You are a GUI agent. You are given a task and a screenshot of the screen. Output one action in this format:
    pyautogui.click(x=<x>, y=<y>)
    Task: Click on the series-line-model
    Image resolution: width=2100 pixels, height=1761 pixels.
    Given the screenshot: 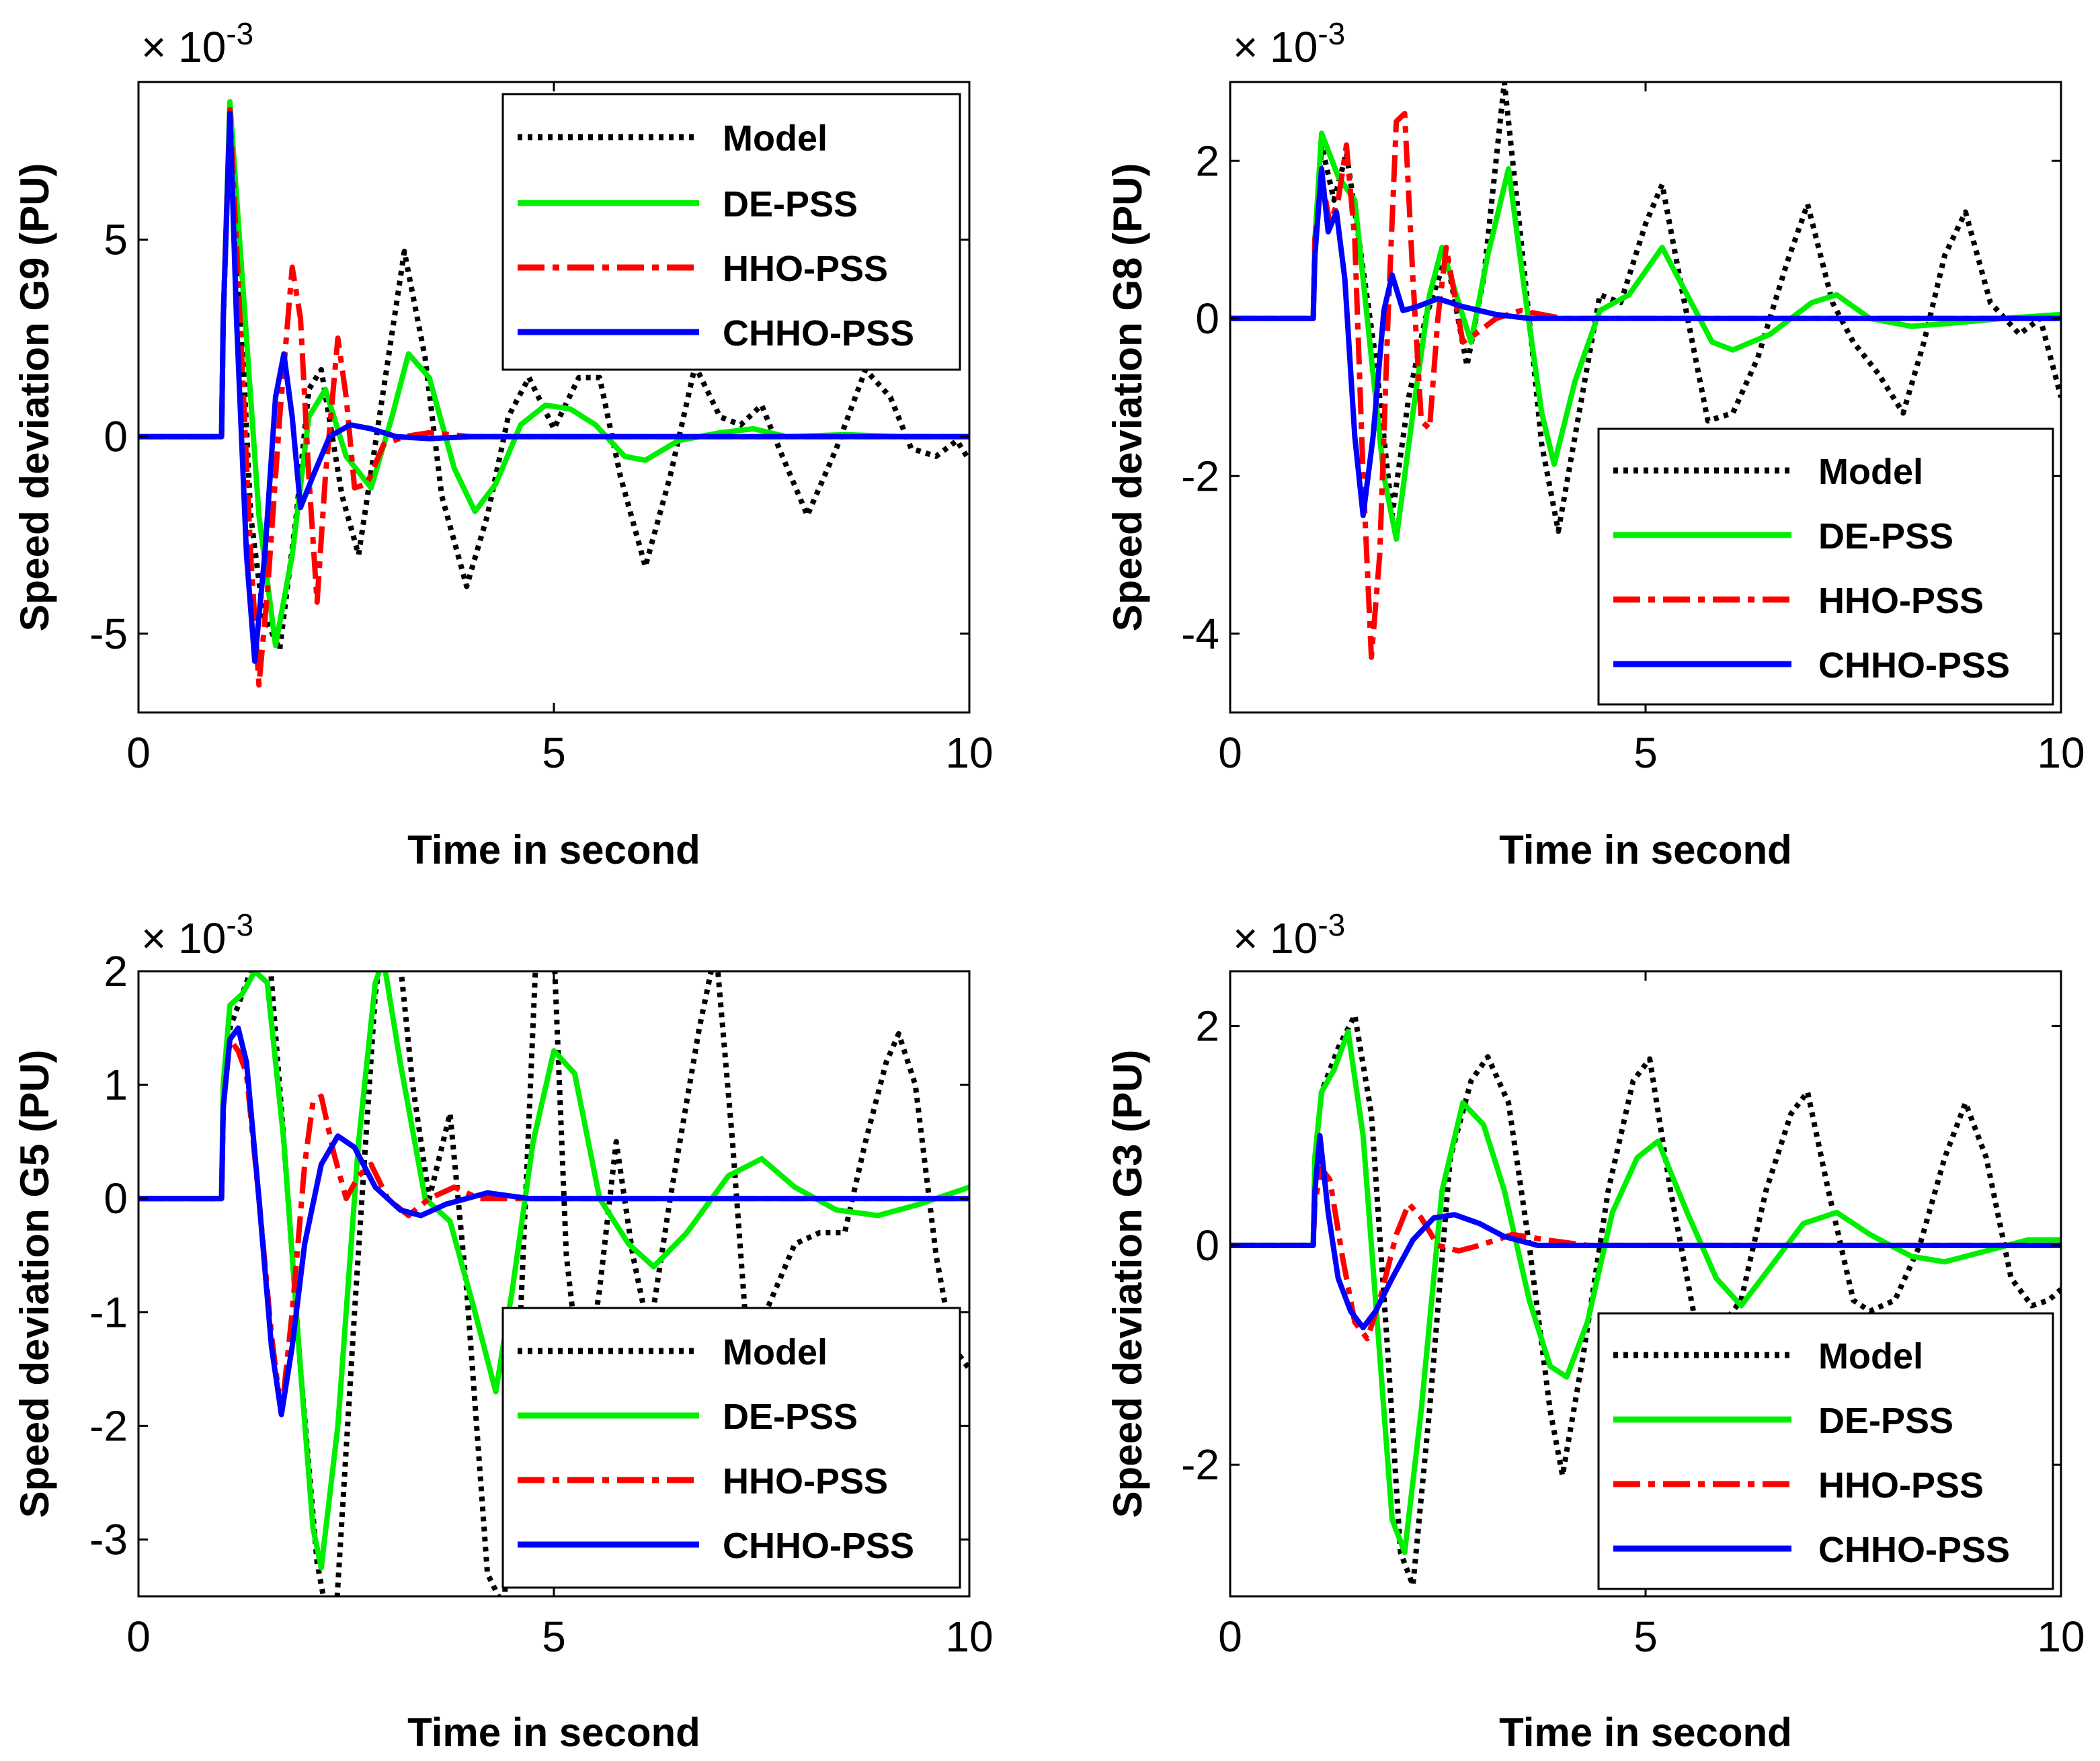 What is the action you would take?
    pyautogui.click(x=1645, y=1300)
    